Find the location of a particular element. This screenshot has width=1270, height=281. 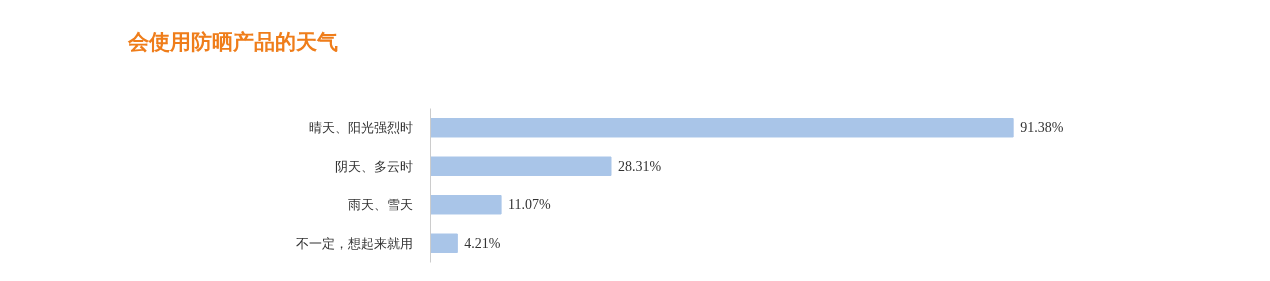

y-tick-label: 阴天、多云时 is located at coordinates (373, 166).